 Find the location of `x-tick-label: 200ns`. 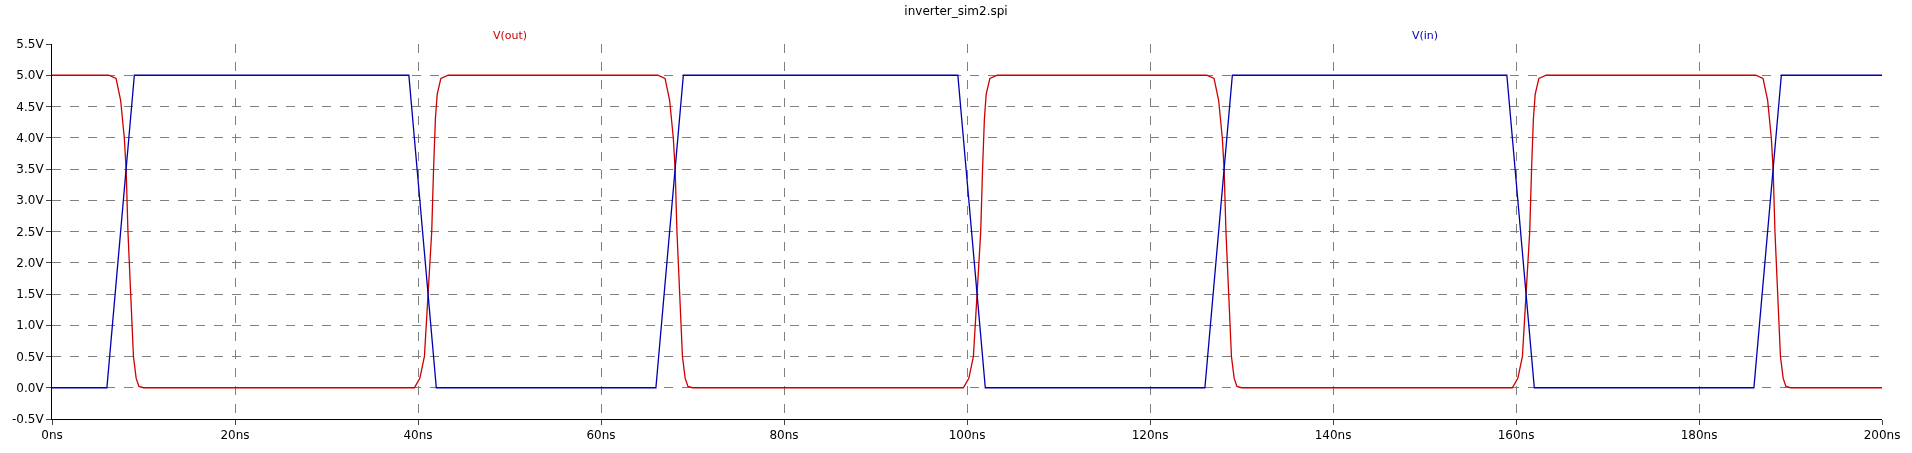

x-tick-label: 200ns is located at coordinates (1882, 435).